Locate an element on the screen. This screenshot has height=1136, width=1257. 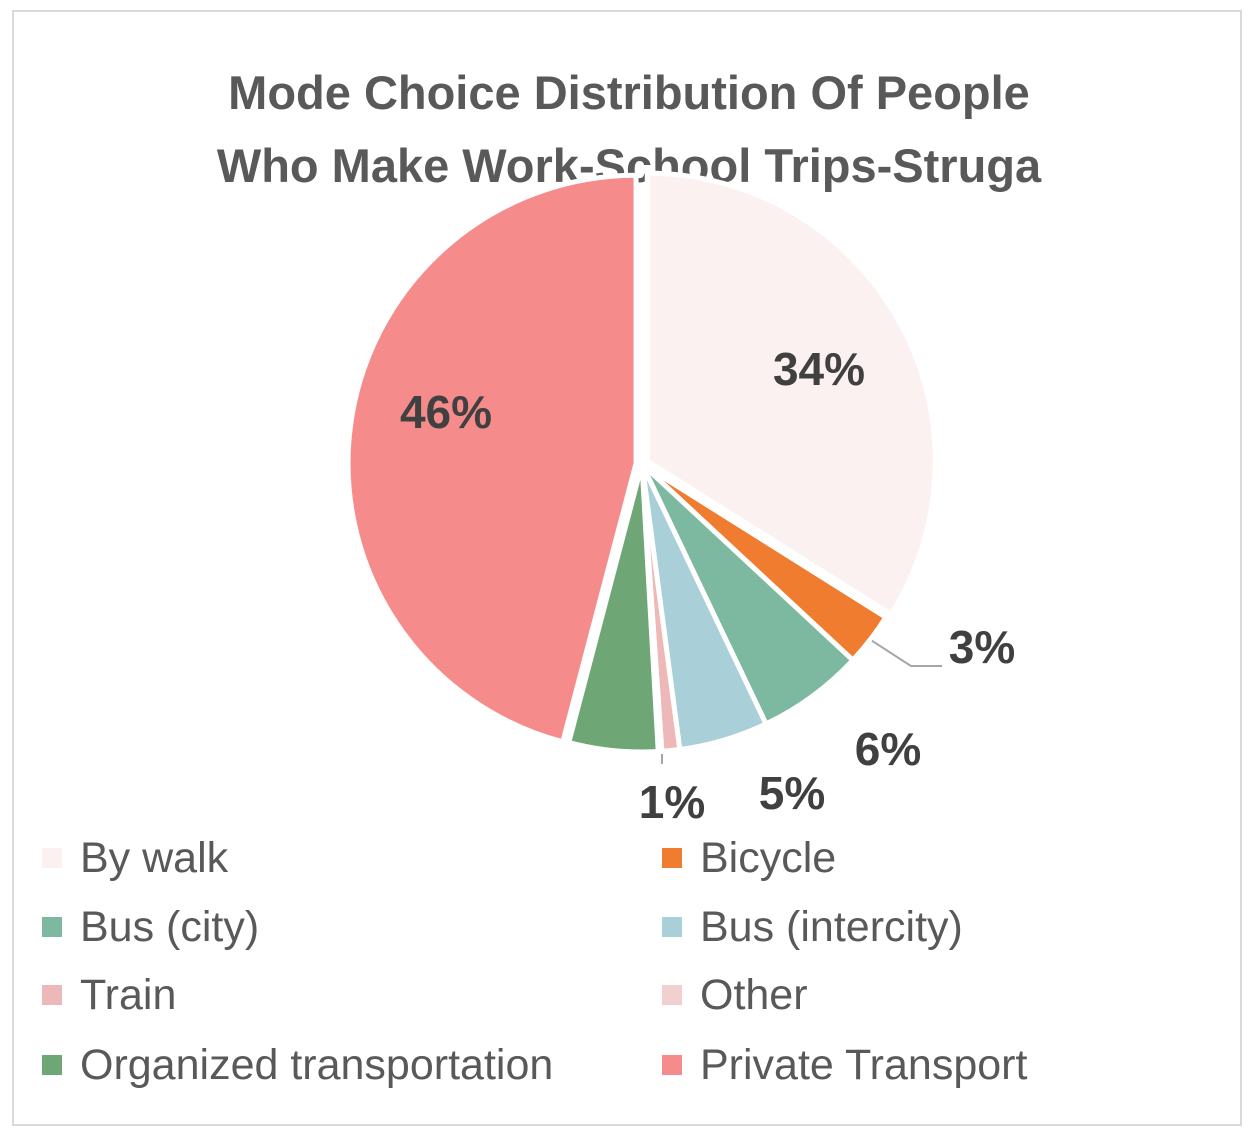
legend-item-bus-city: Bus (city) is located at coordinates (150, 927).